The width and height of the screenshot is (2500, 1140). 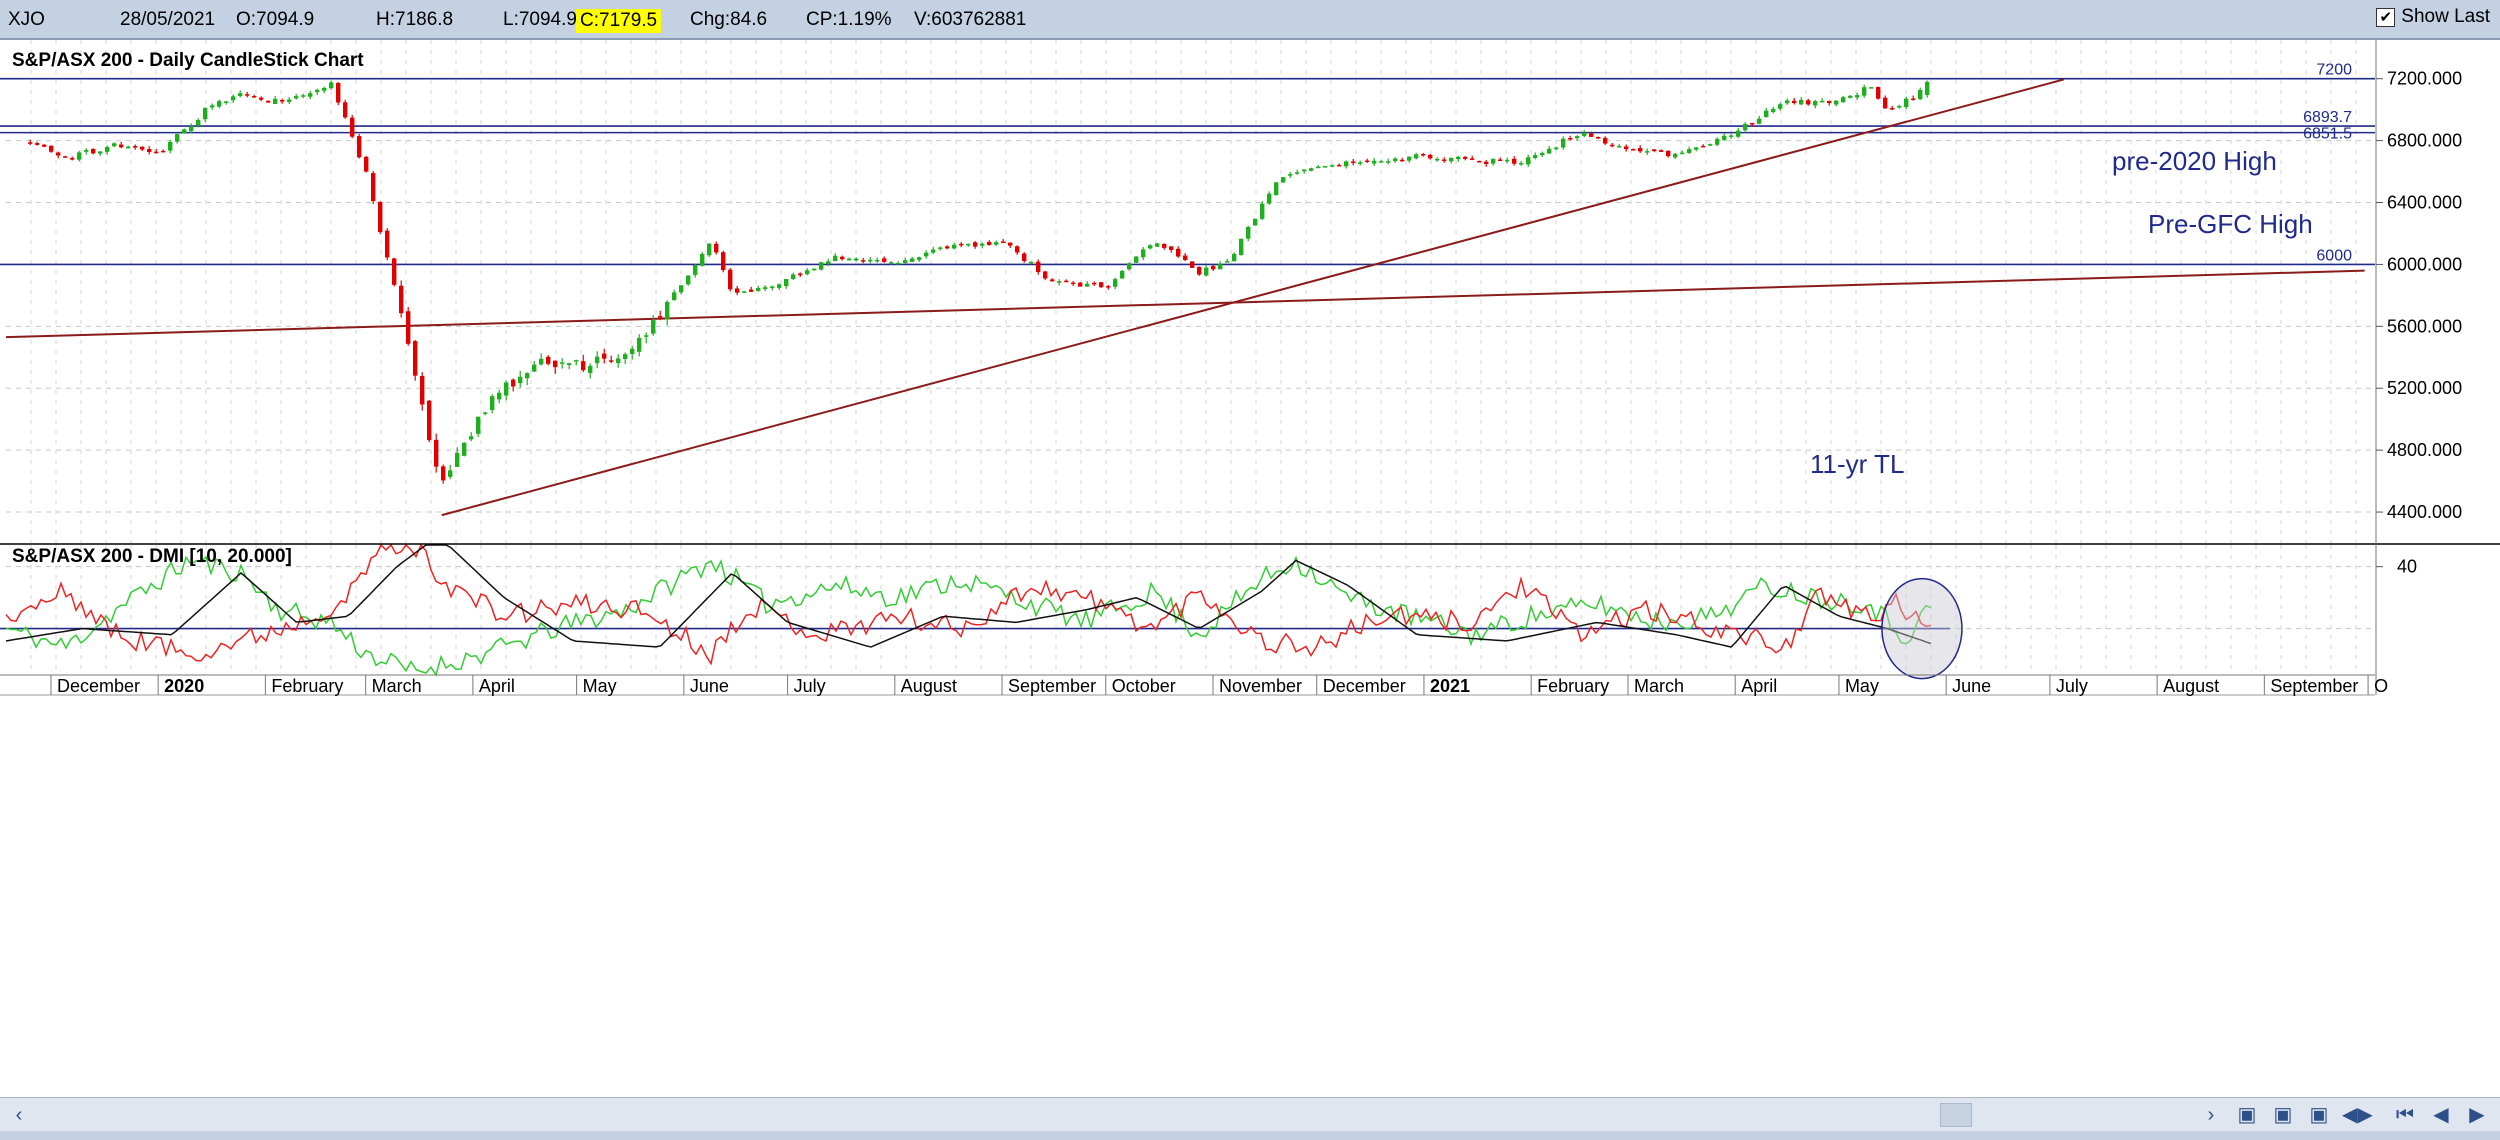 I want to click on step-right-icon: ▶, so click(x=2477, y=1115).